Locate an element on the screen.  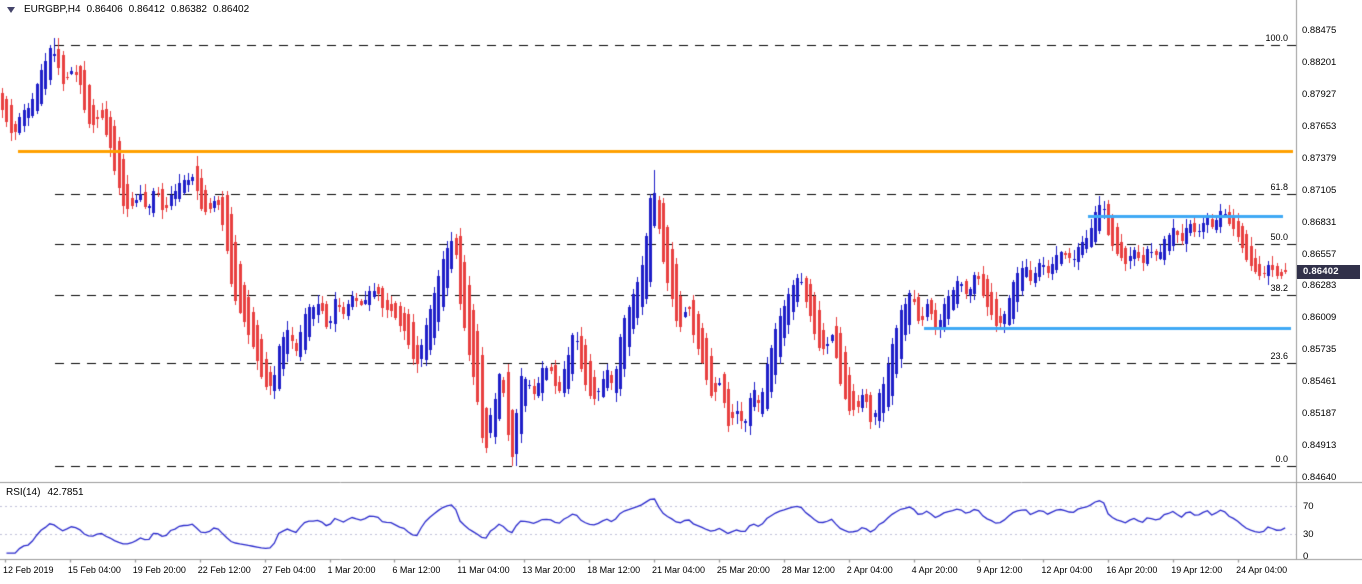
indicator-value: 42.7851 is located at coordinates (65, 492).